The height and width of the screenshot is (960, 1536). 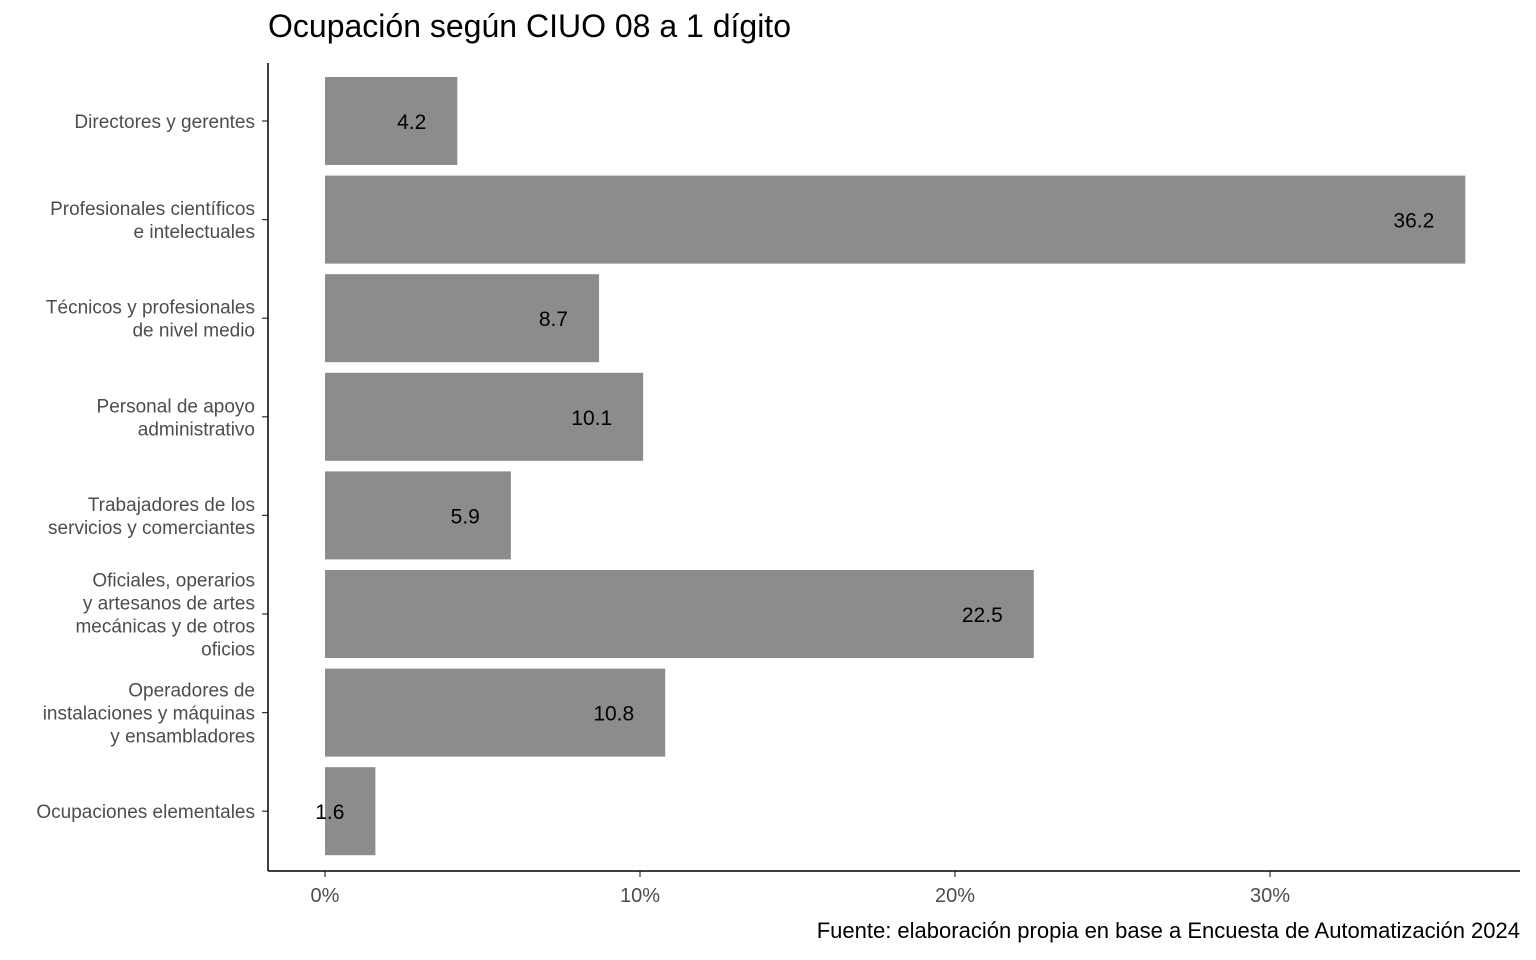 I want to click on bar-directores-y-gerentes, so click(x=391, y=121).